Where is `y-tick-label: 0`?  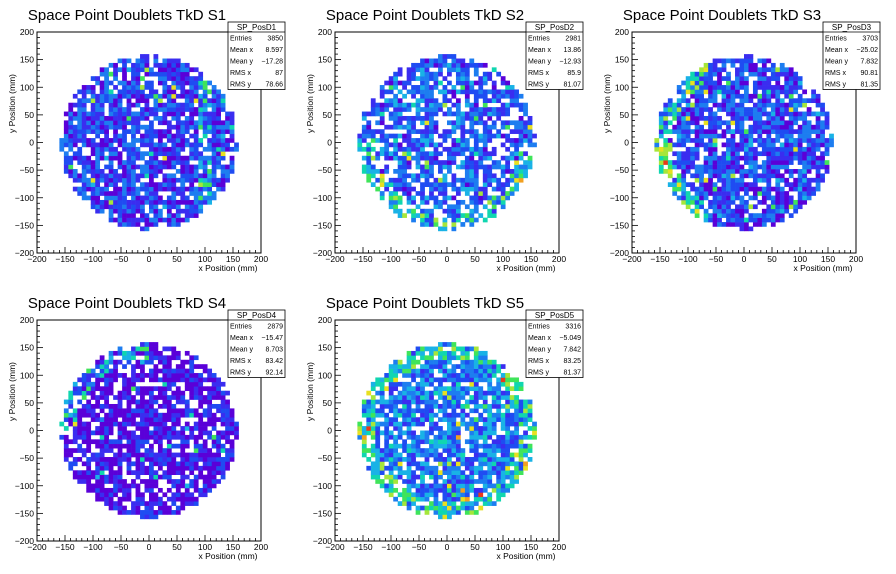
y-tick-label: 0 is located at coordinates (31, 143).